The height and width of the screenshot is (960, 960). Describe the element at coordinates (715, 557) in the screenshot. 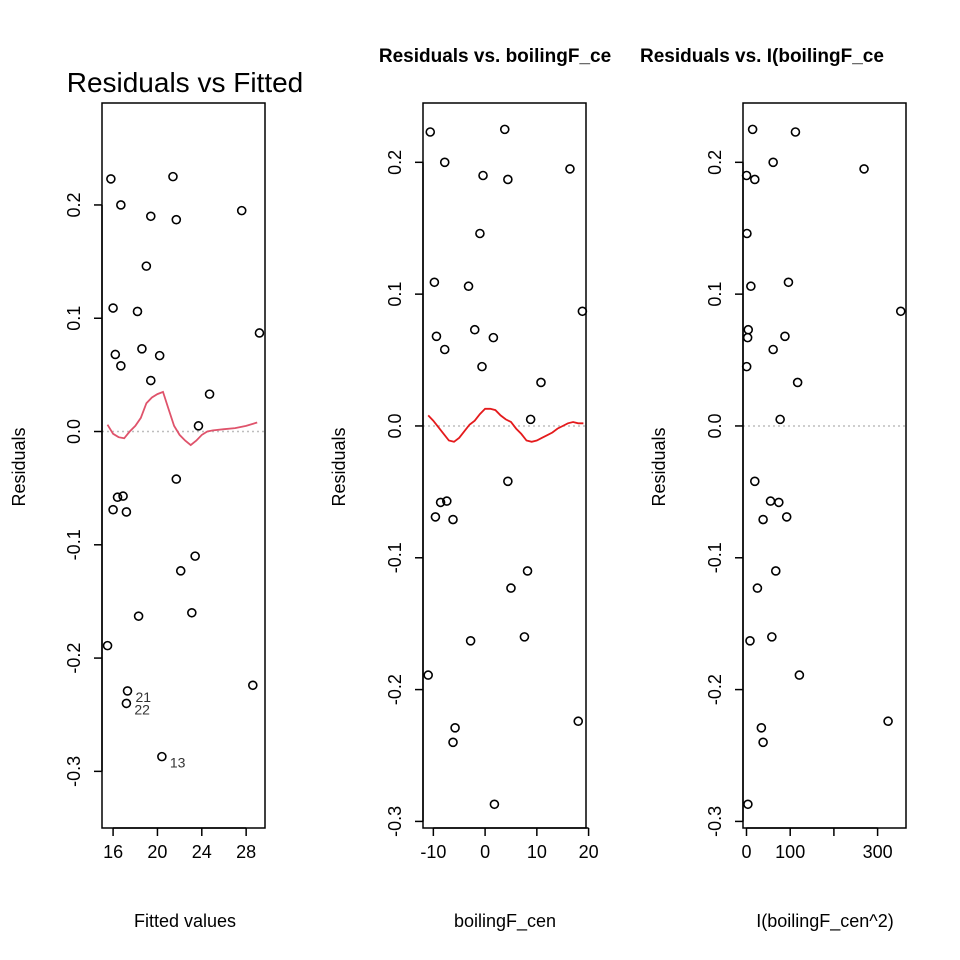

I see `panel-3-y-tick-label: -0.1` at that location.